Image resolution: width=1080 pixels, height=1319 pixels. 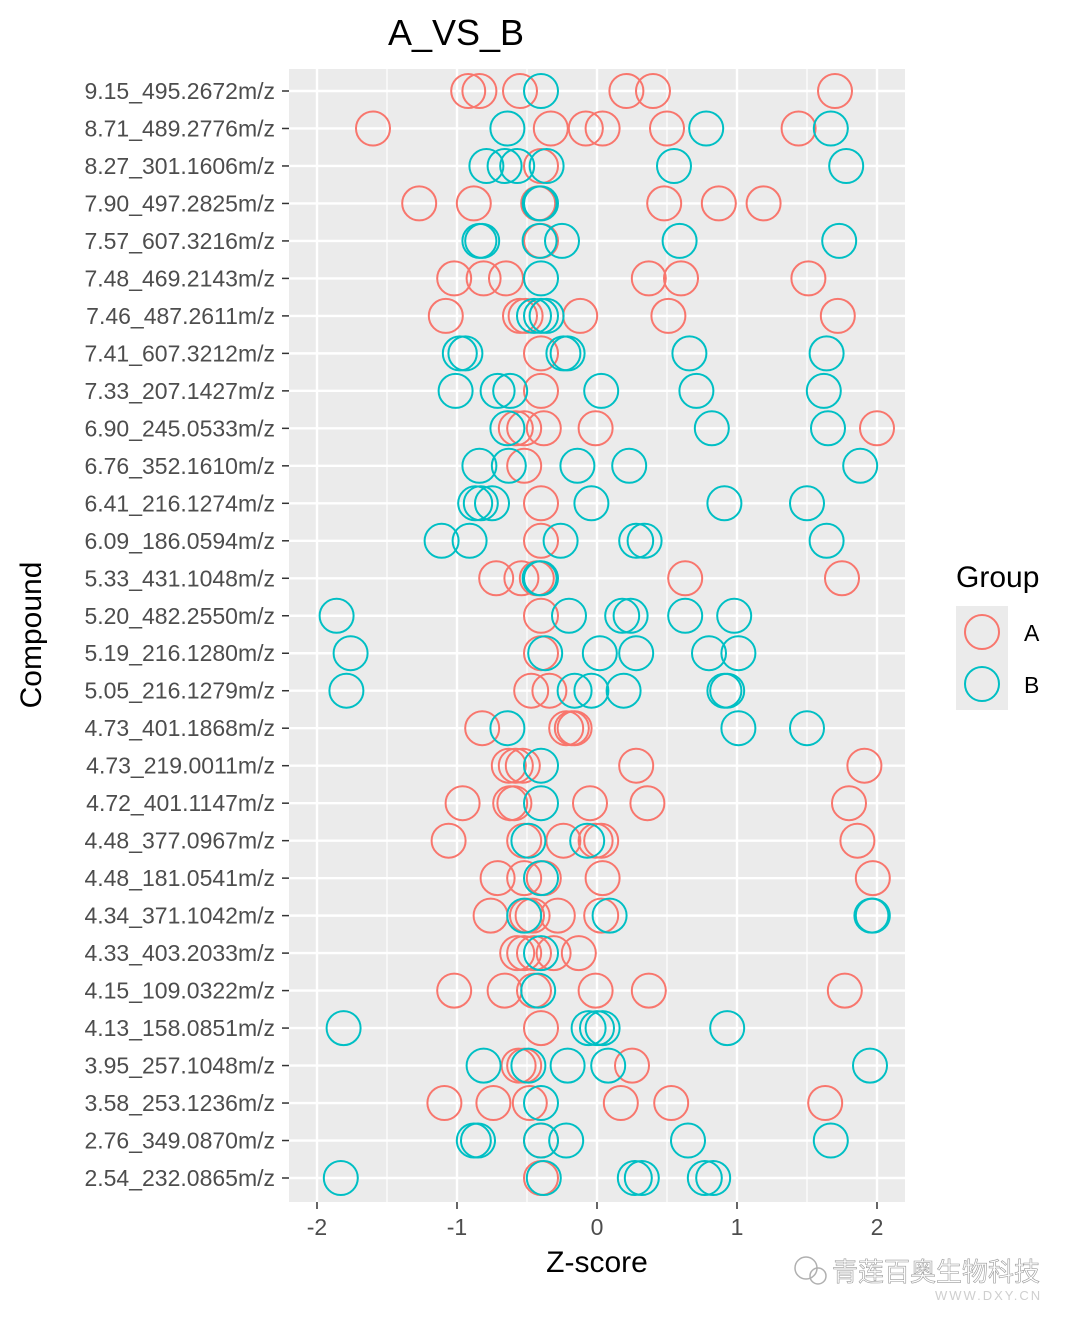 What do you see at coordinates (180, 766) in the screenshot?
I see `y-tick-label: 4.73_219.0011m/z` at bounding box center [180, 766].